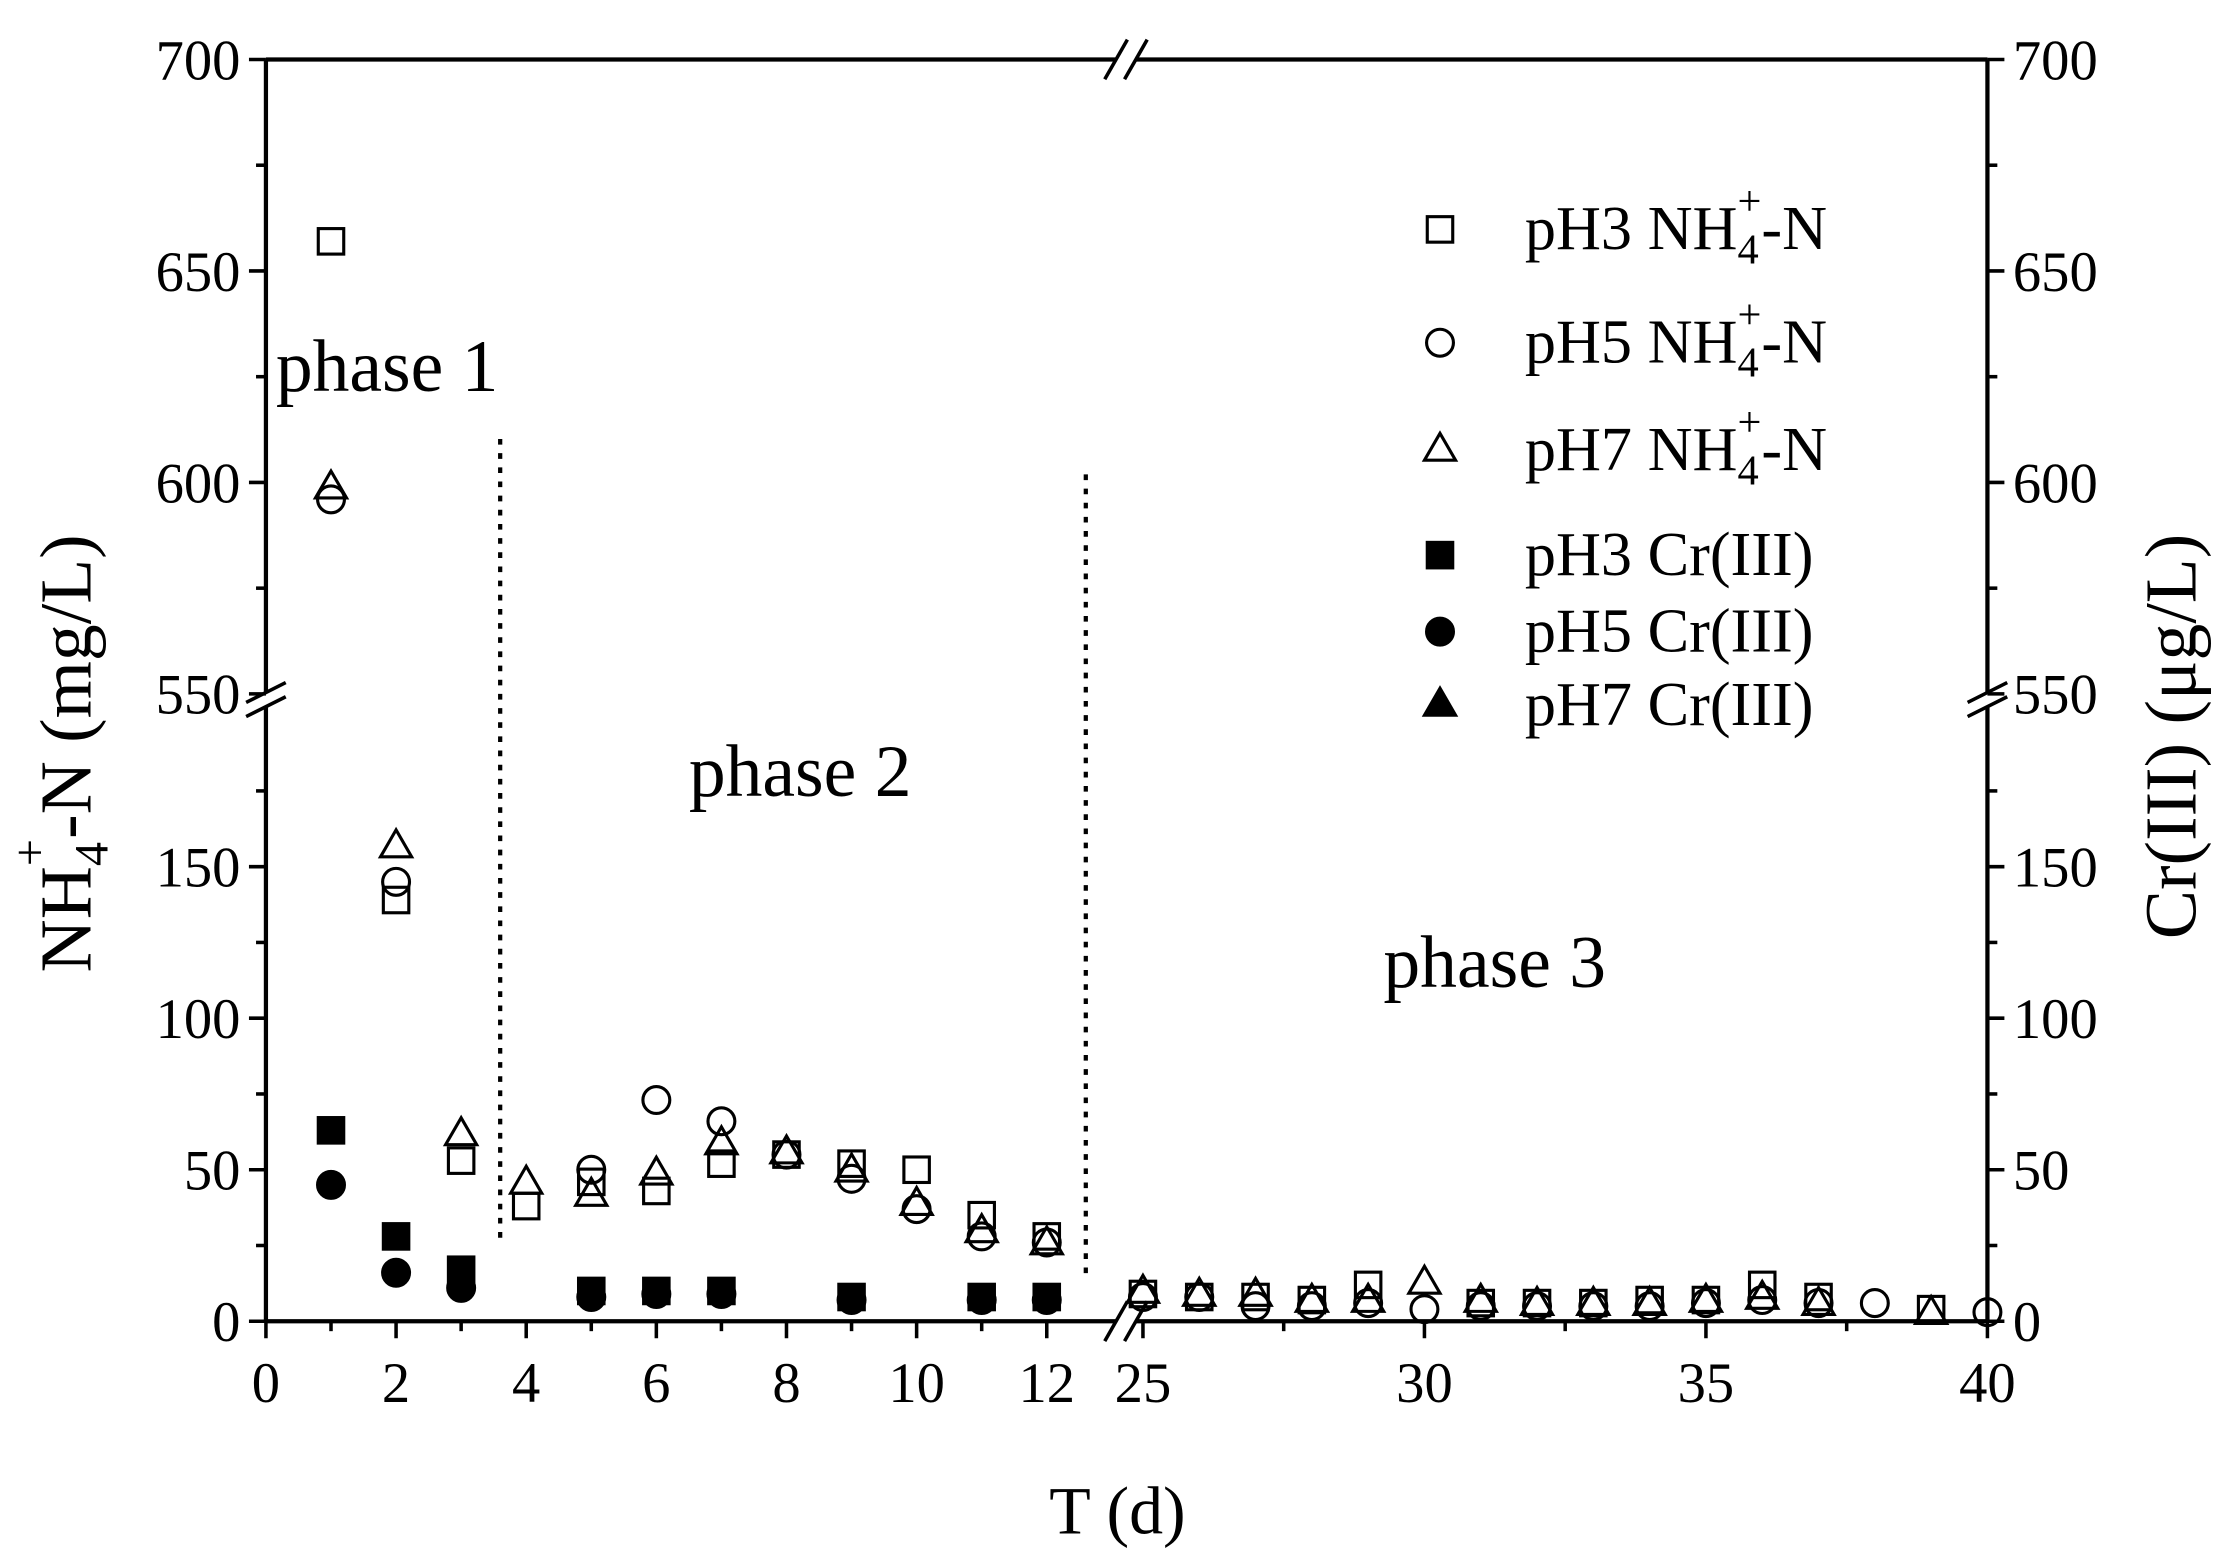  I want to click on legend-entry: pH5 Cr(III), so click(1619, 631).